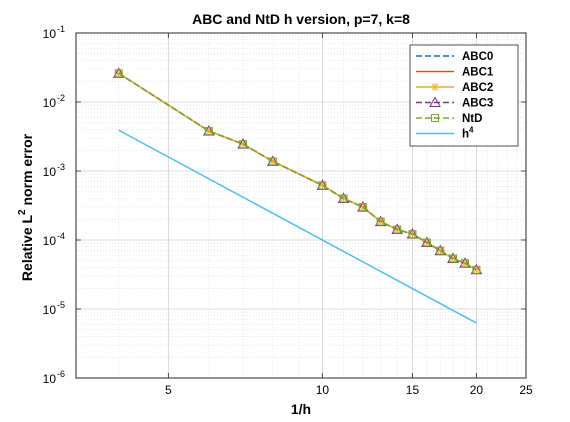 This screenshot has height=422, width=570. I want to click on chart-title: ABC and NtD h version, p=7, k=8, so click(301, 19).